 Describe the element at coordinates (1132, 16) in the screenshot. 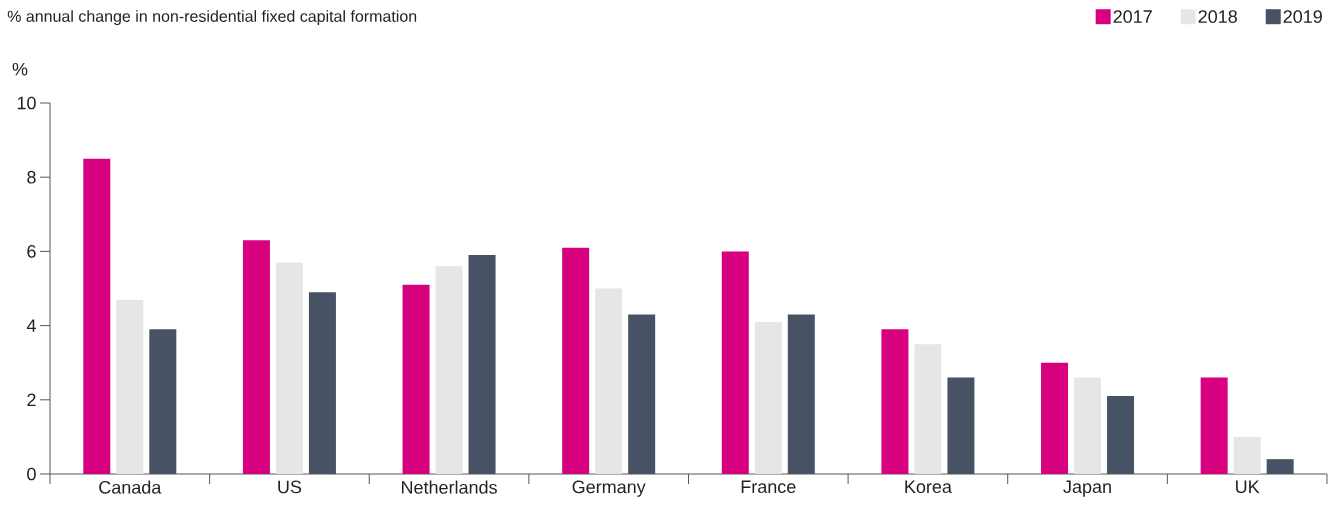

I see `legend-label: 2017` at that location.